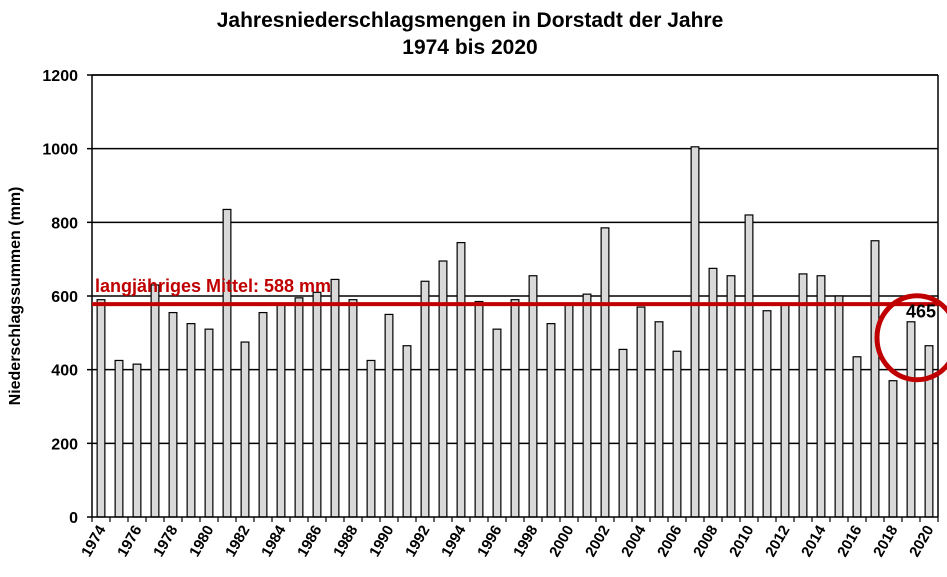 The height and width of the screenshot is (577, 947). I want to click on bar-1998, so click(533, 396).